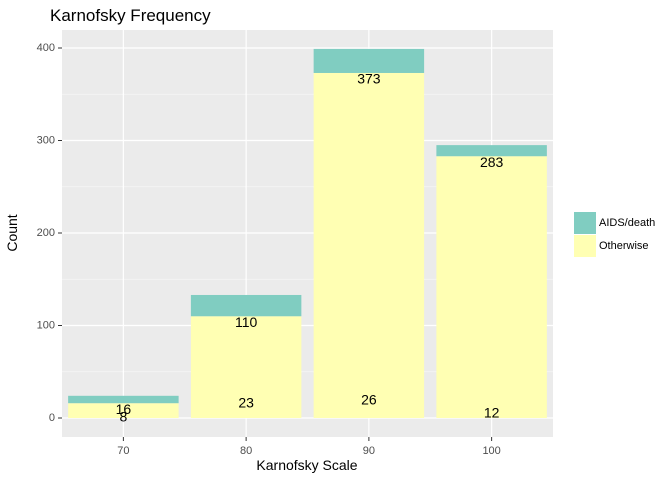  Describe the element at coordinates (492, 162) in the screenshot. I see `data-label-otherwise: 283` at that location.